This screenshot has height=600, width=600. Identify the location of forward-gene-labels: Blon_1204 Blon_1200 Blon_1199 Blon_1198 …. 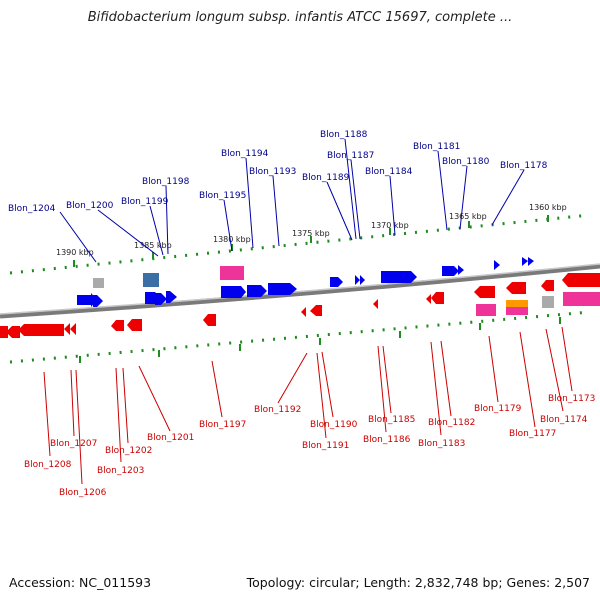
(278, 172).